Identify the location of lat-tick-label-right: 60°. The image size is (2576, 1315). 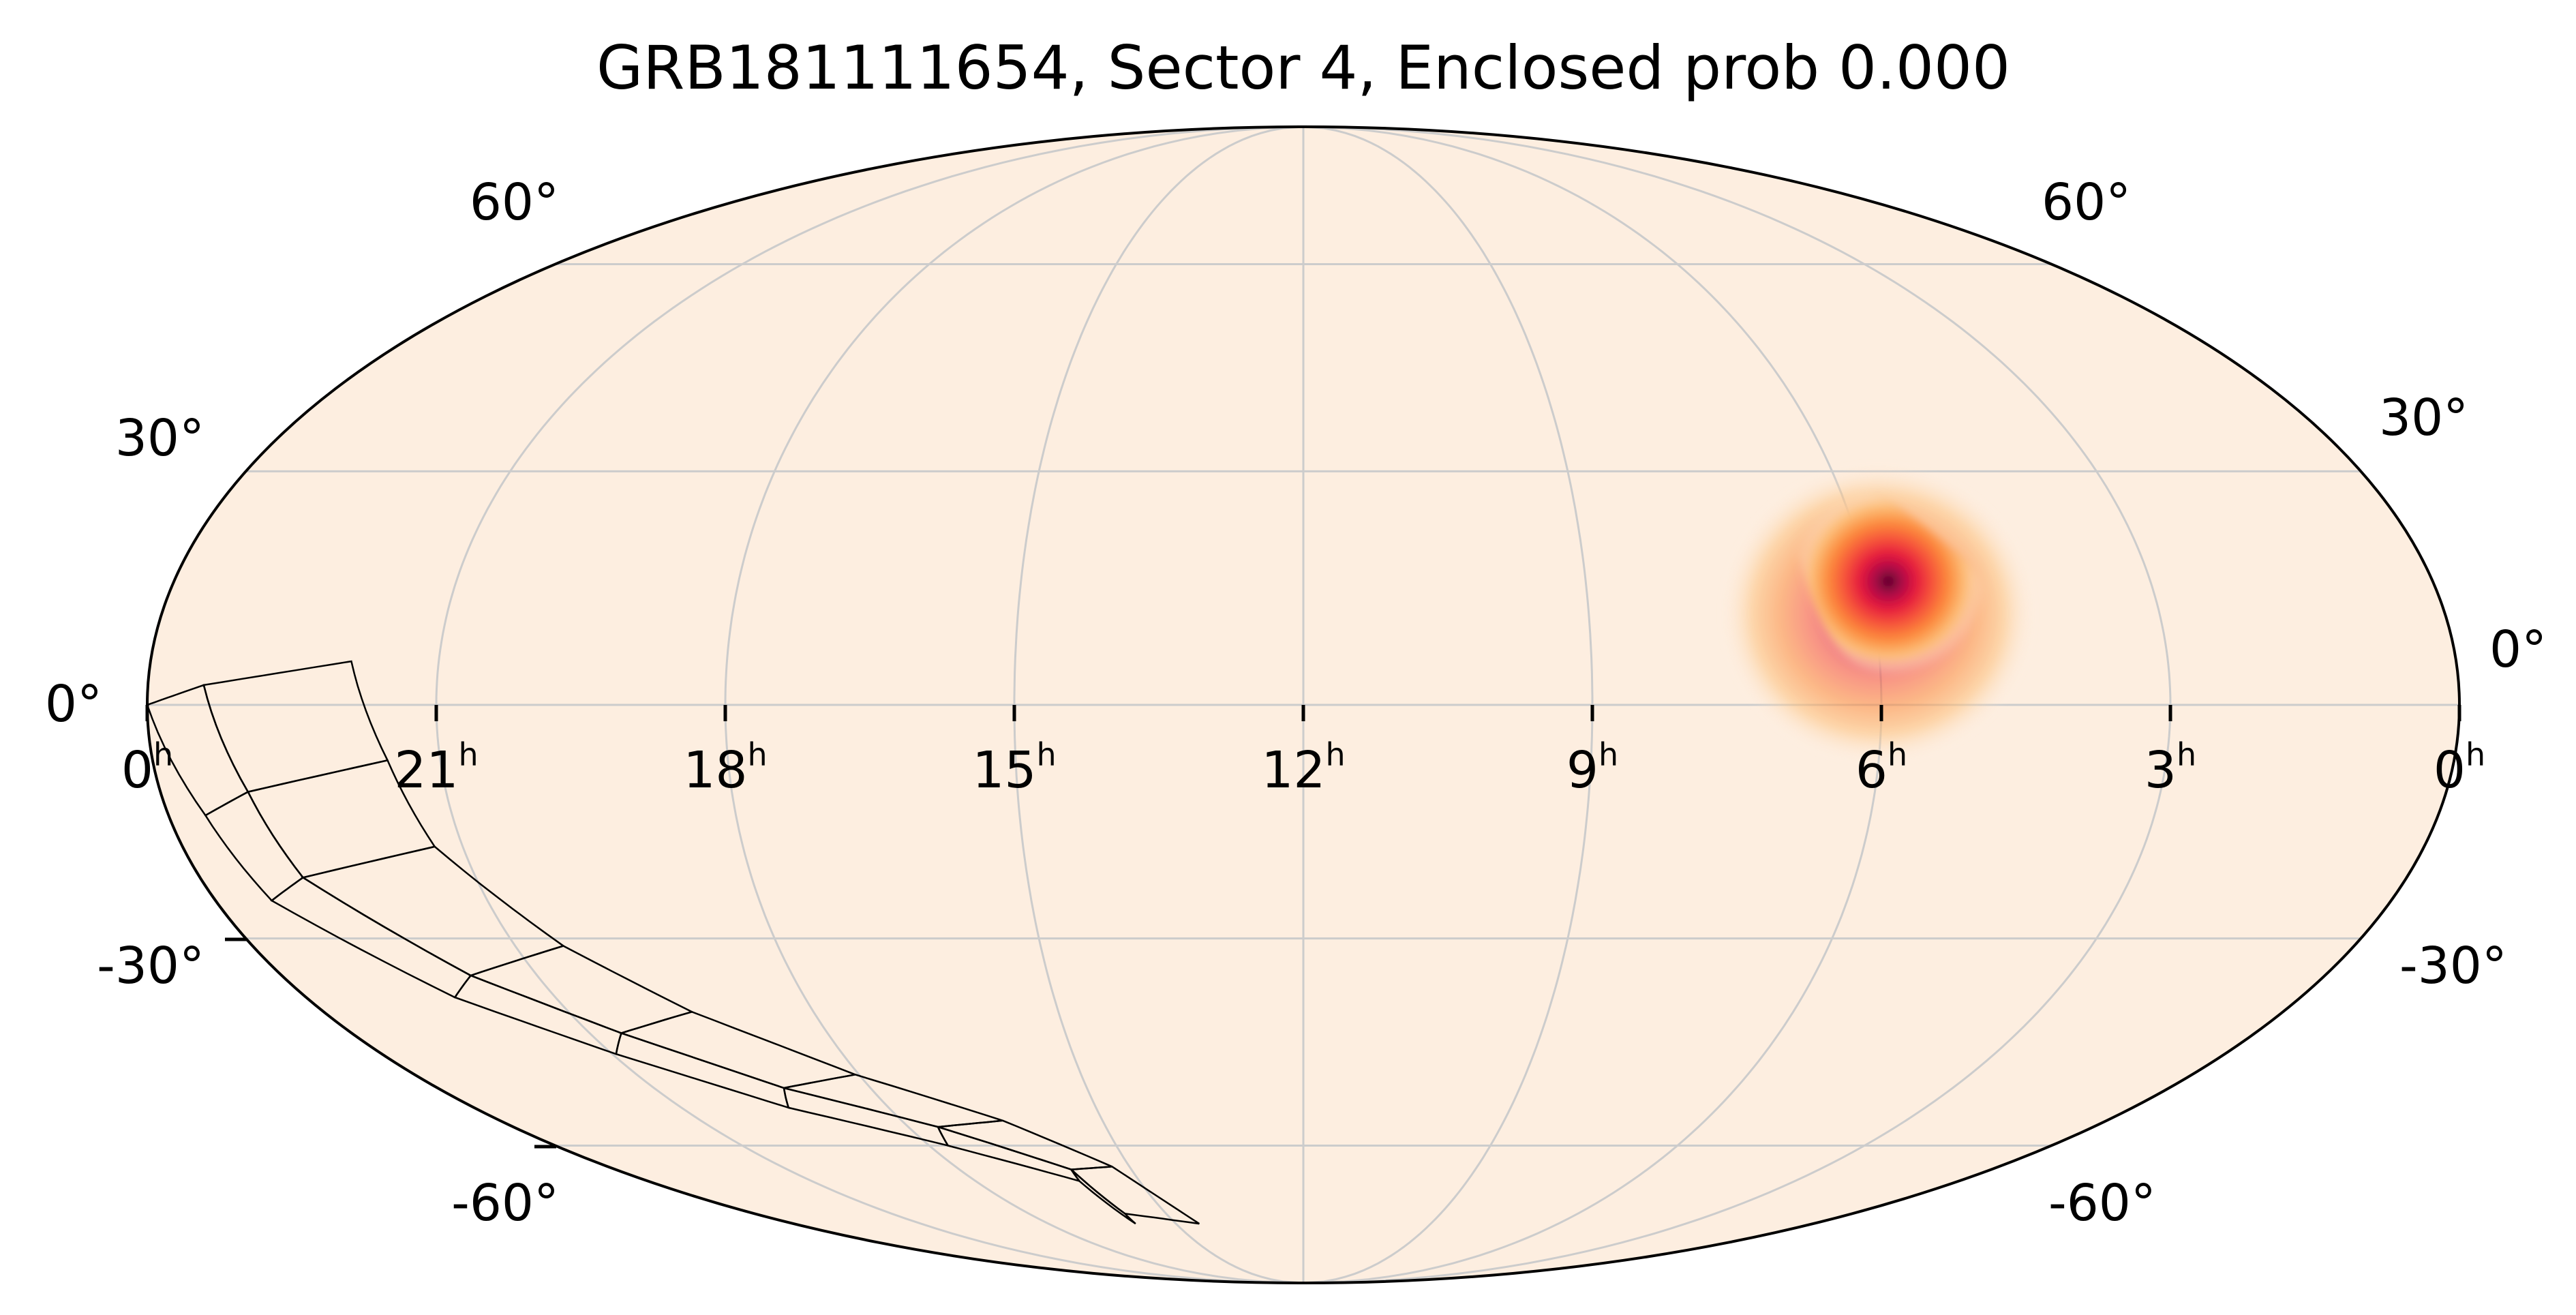
(2086, 202).